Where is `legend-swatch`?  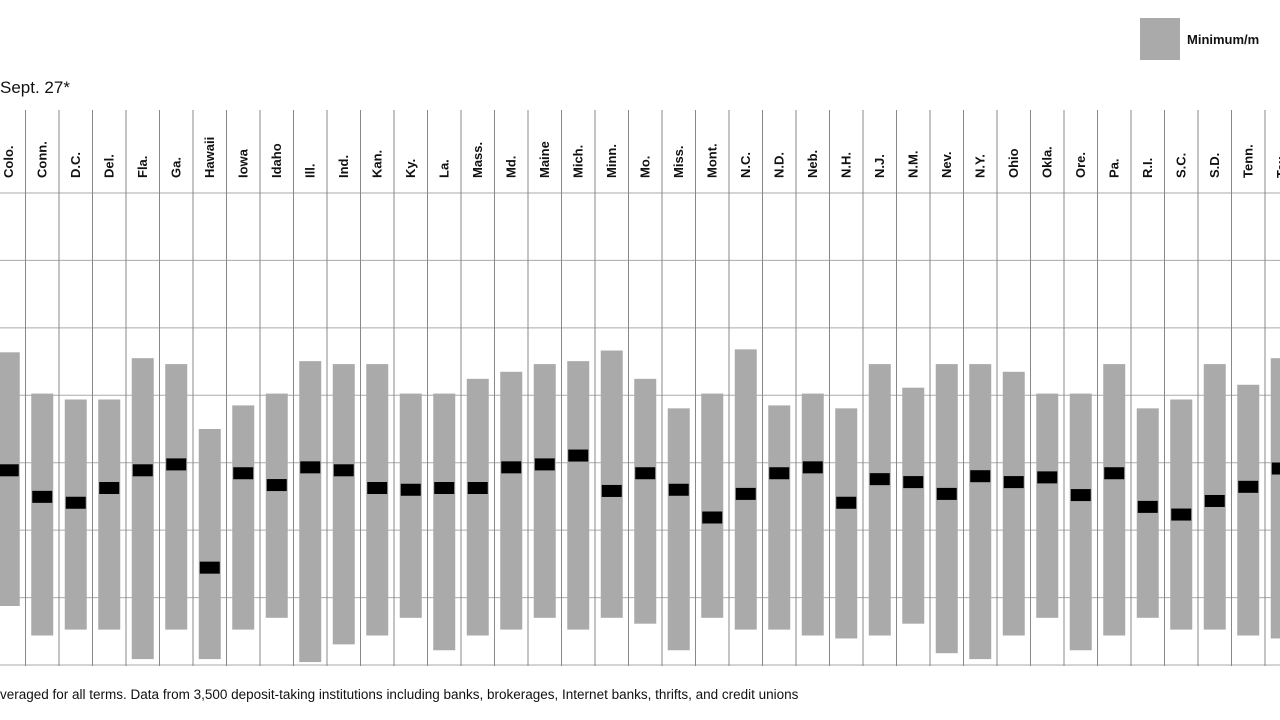 legend-swatch is located at coordinates (1160, 39).